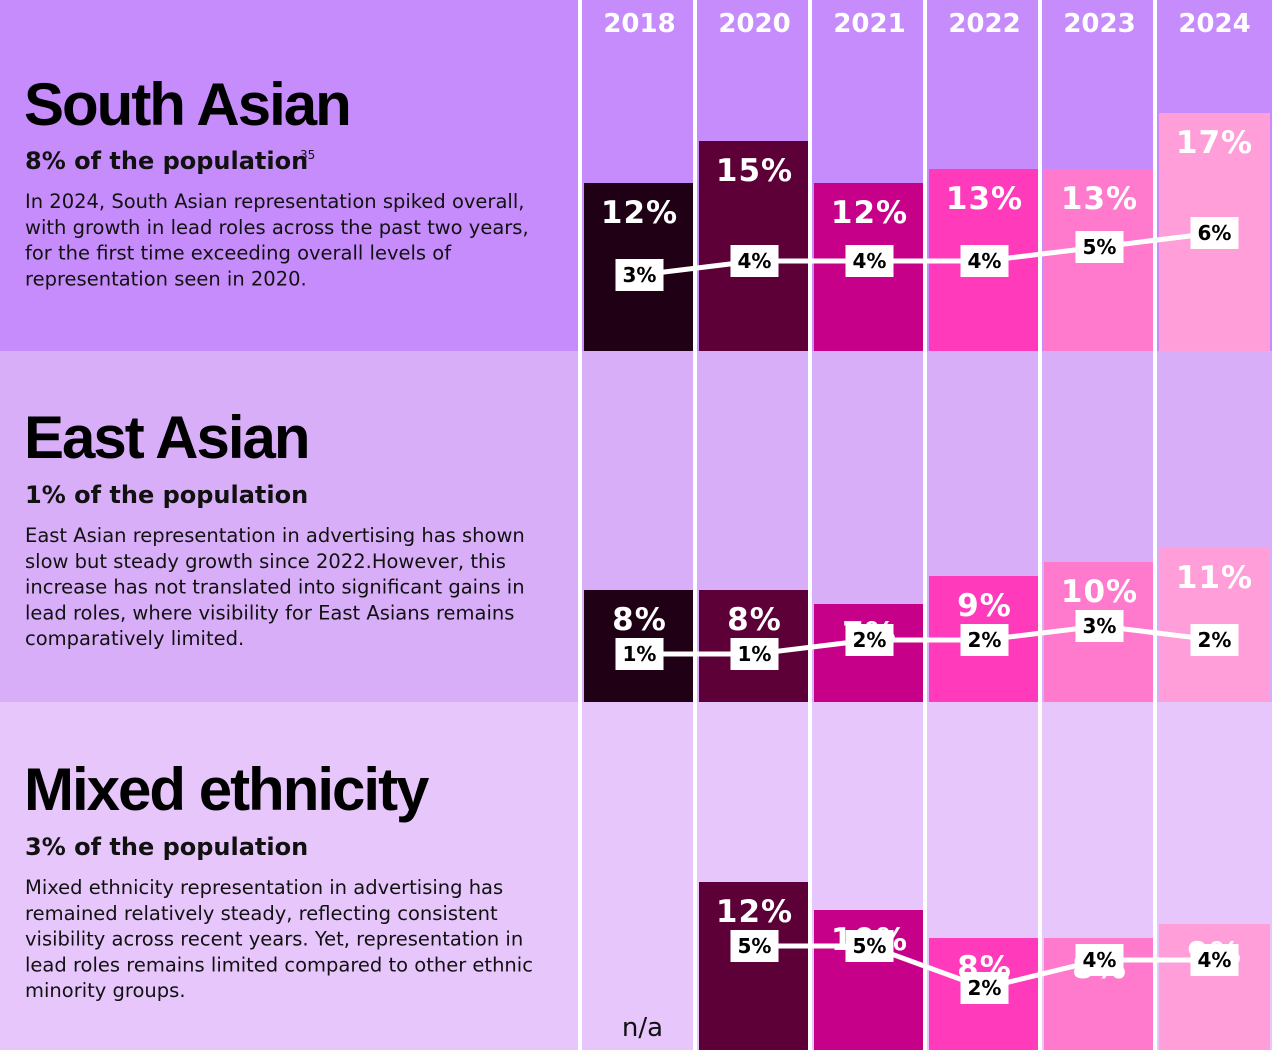  I want to click on lead-role-marker-east-asian-2018, so click(639, 654).